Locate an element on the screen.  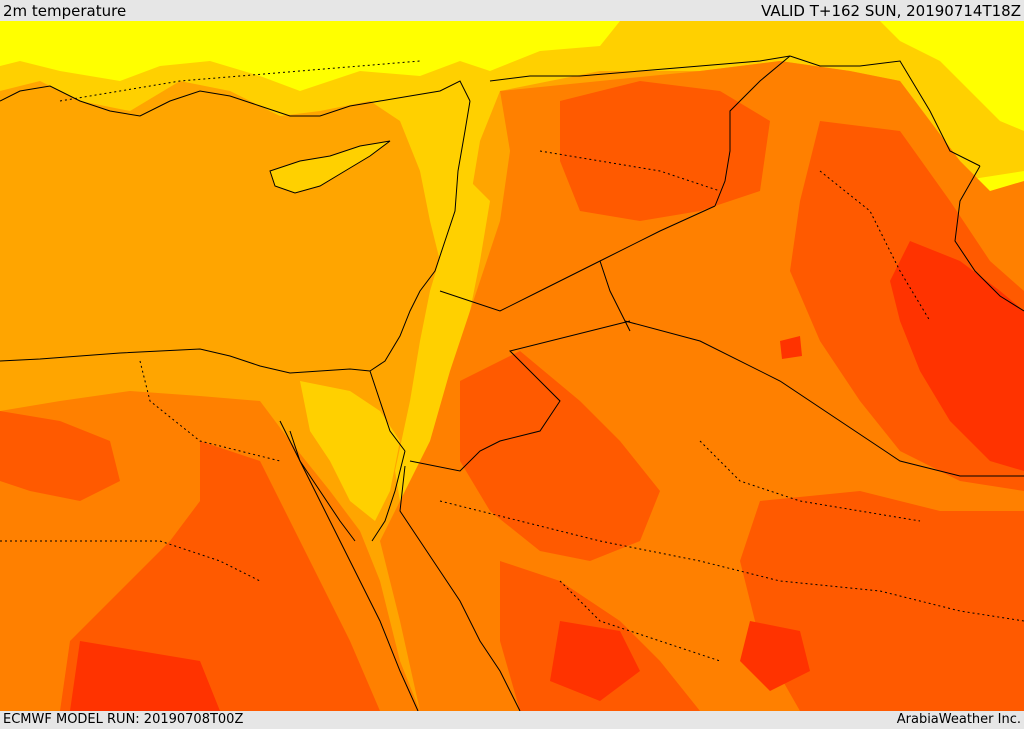
cyprus-island is located at coordinates (330, 167).